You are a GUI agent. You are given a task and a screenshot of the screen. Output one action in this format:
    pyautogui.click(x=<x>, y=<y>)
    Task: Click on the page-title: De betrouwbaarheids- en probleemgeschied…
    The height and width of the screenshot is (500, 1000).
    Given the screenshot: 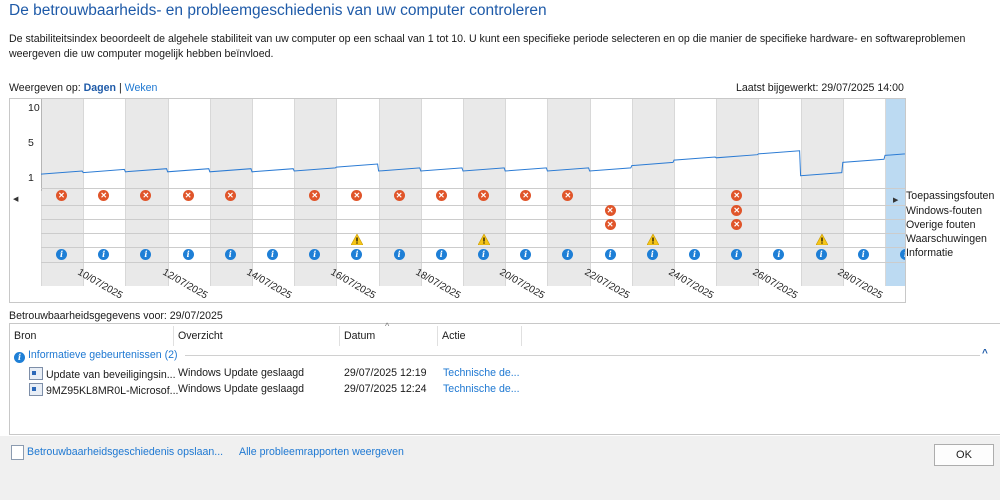 What is the action you would take?
    pyautogui.click(x=278, y=10)
    